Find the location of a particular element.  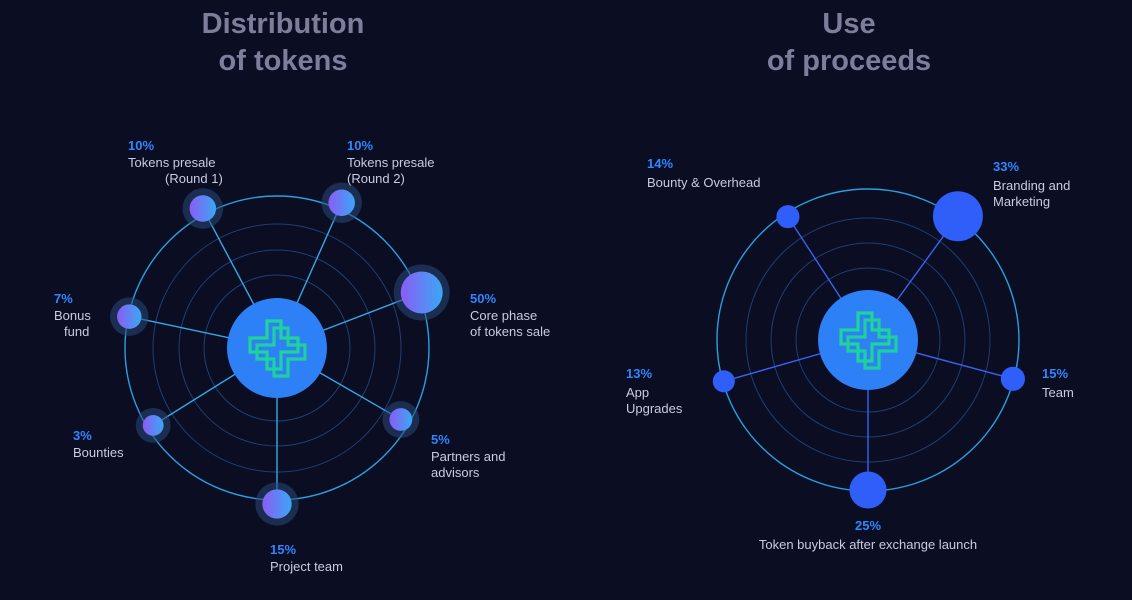

left-label-bounties: 3% Bounties is located at coordinates (98, 444).